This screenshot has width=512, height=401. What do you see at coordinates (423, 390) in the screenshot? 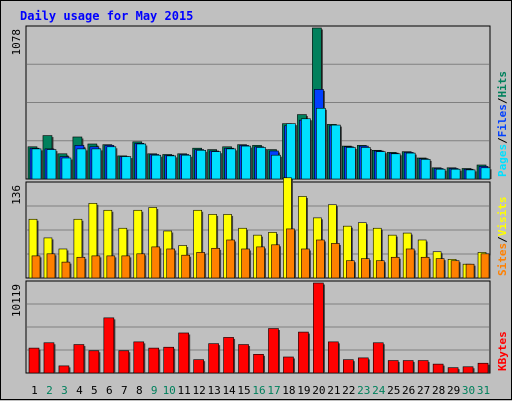
I see `day-label-27: 27` at bounding box center [423, 390].